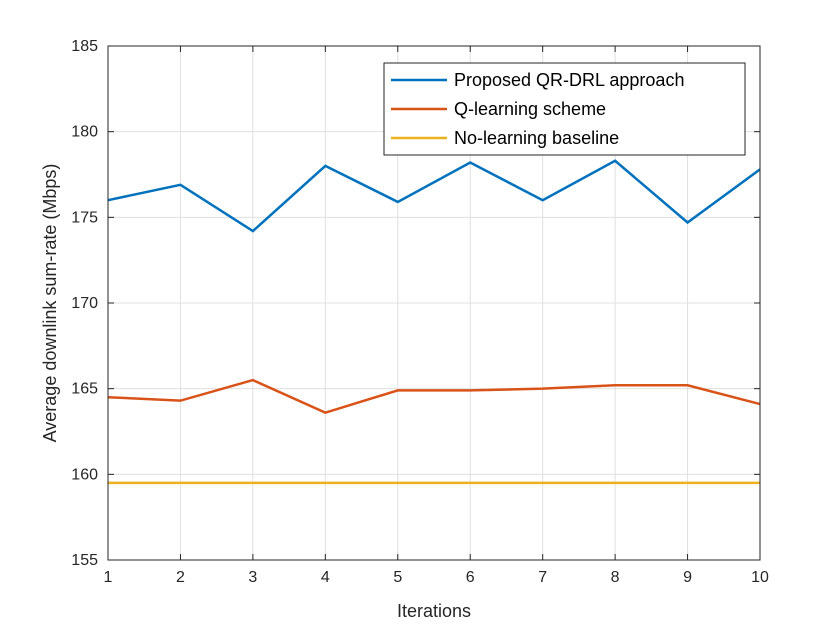  I want to click on x-tick-label: 4, so click(325, 577).